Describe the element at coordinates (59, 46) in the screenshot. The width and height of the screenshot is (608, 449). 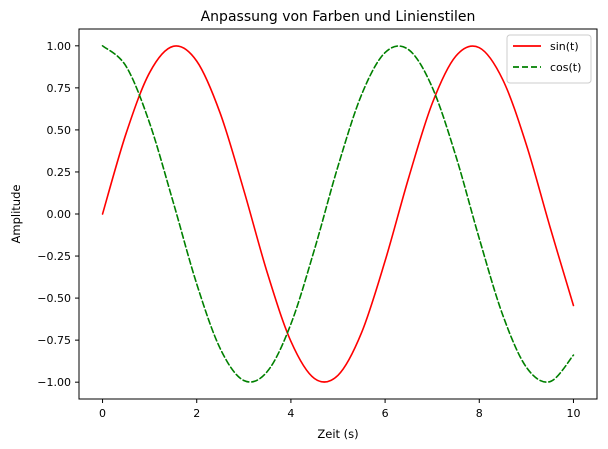
I see `y-tick-label-1: 1.00` at that location.